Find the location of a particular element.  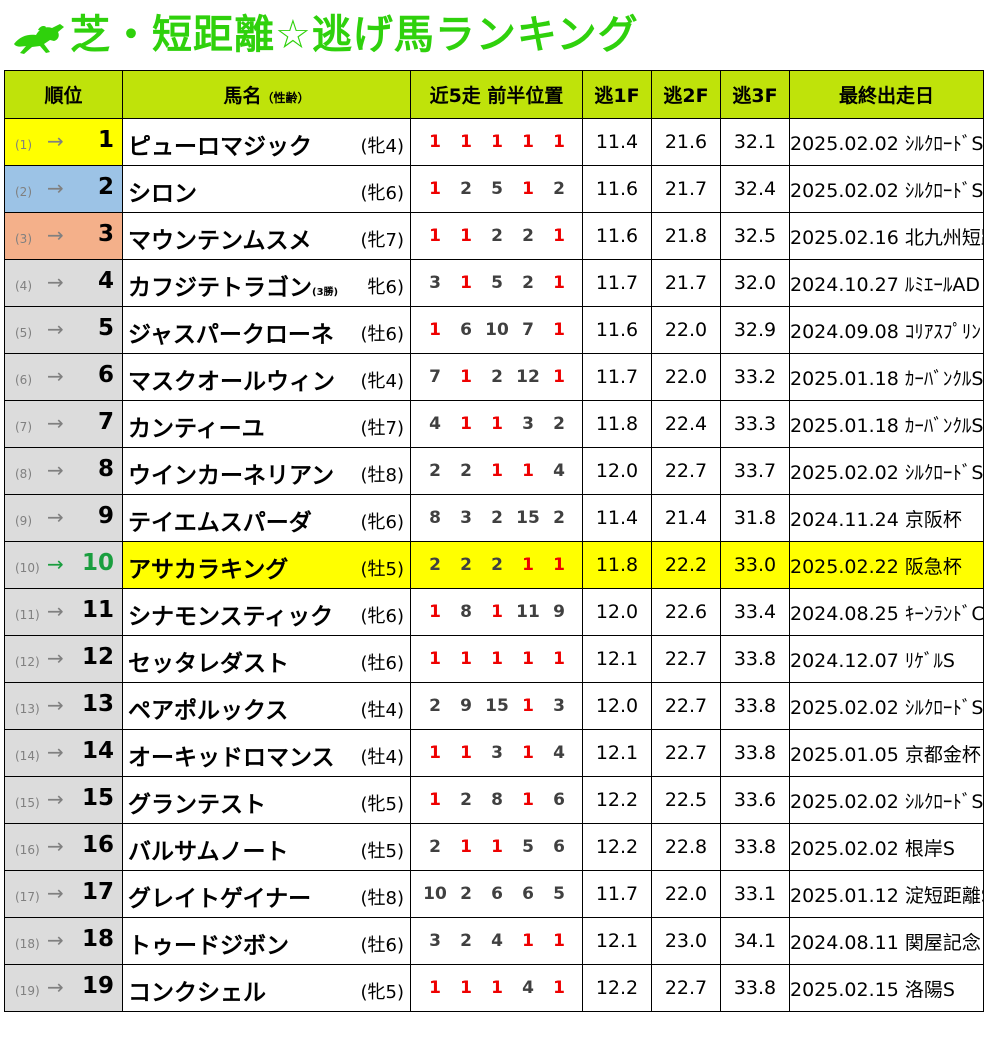

rank-number: 3 is located at coordinates (105, 234).